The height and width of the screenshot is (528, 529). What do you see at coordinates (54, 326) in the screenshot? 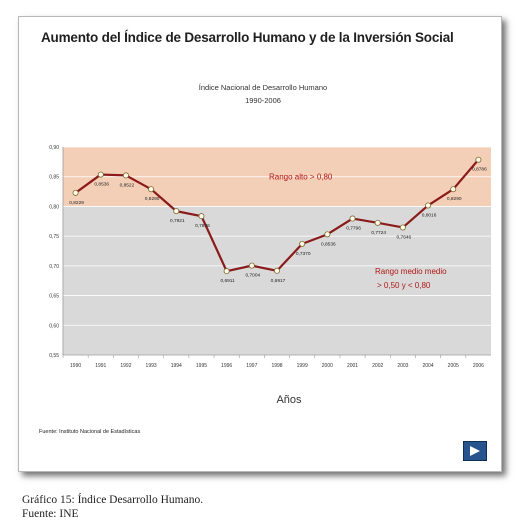
I see `y-tick-label: 0,60` at bounding box center [54, 326].